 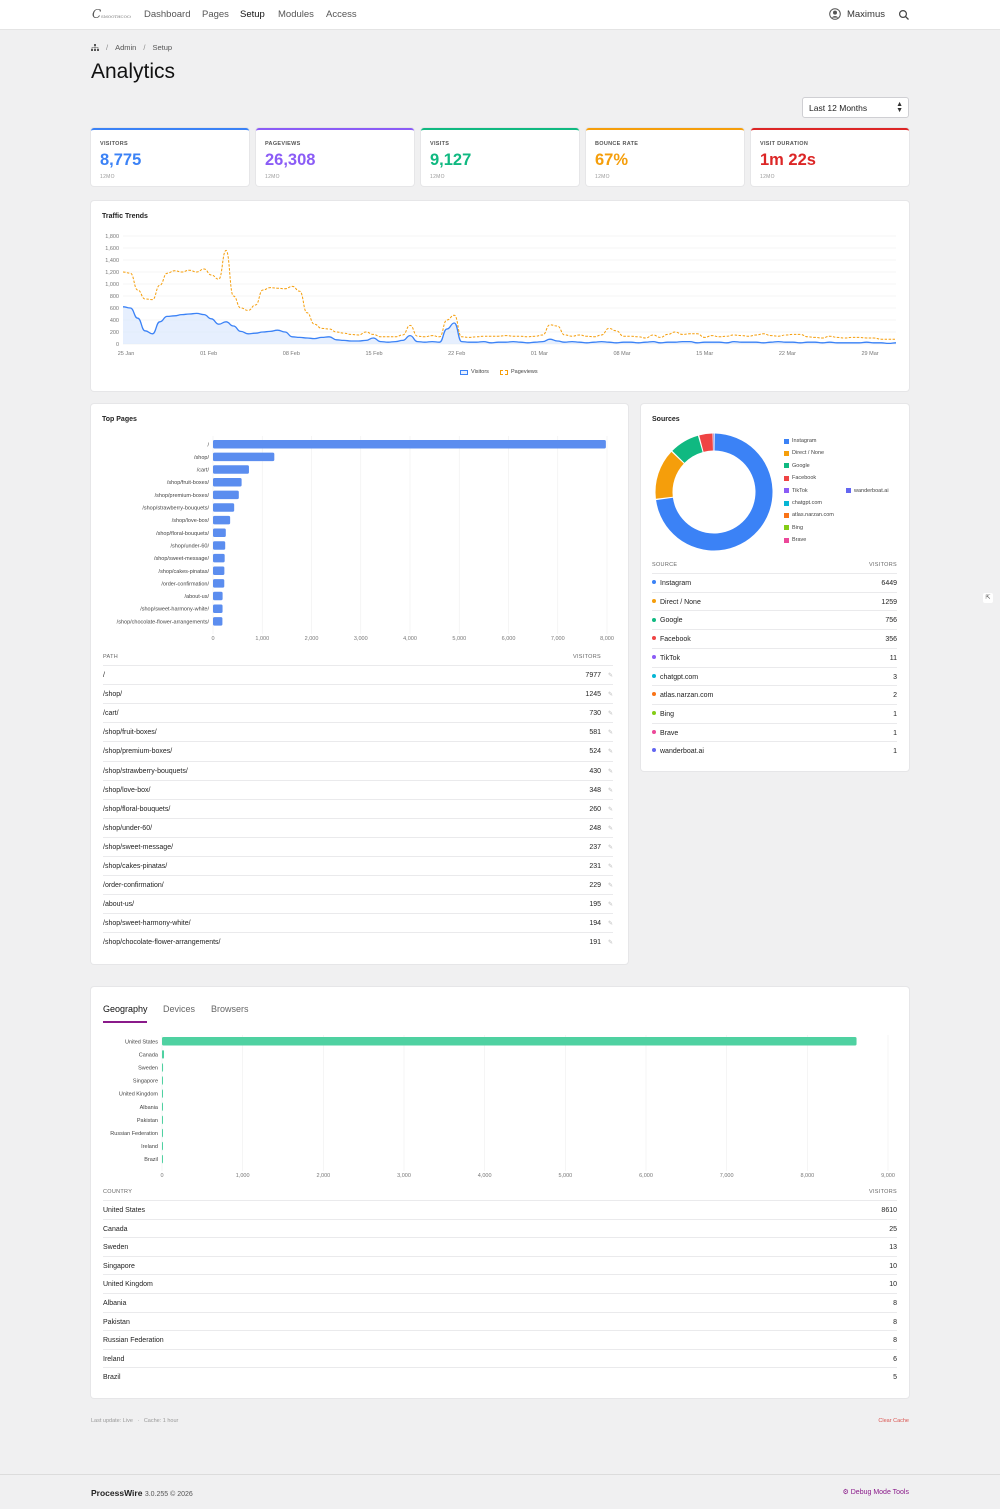 I want to click on donut-legend-item: Instagram, so click(x=800, y=441).